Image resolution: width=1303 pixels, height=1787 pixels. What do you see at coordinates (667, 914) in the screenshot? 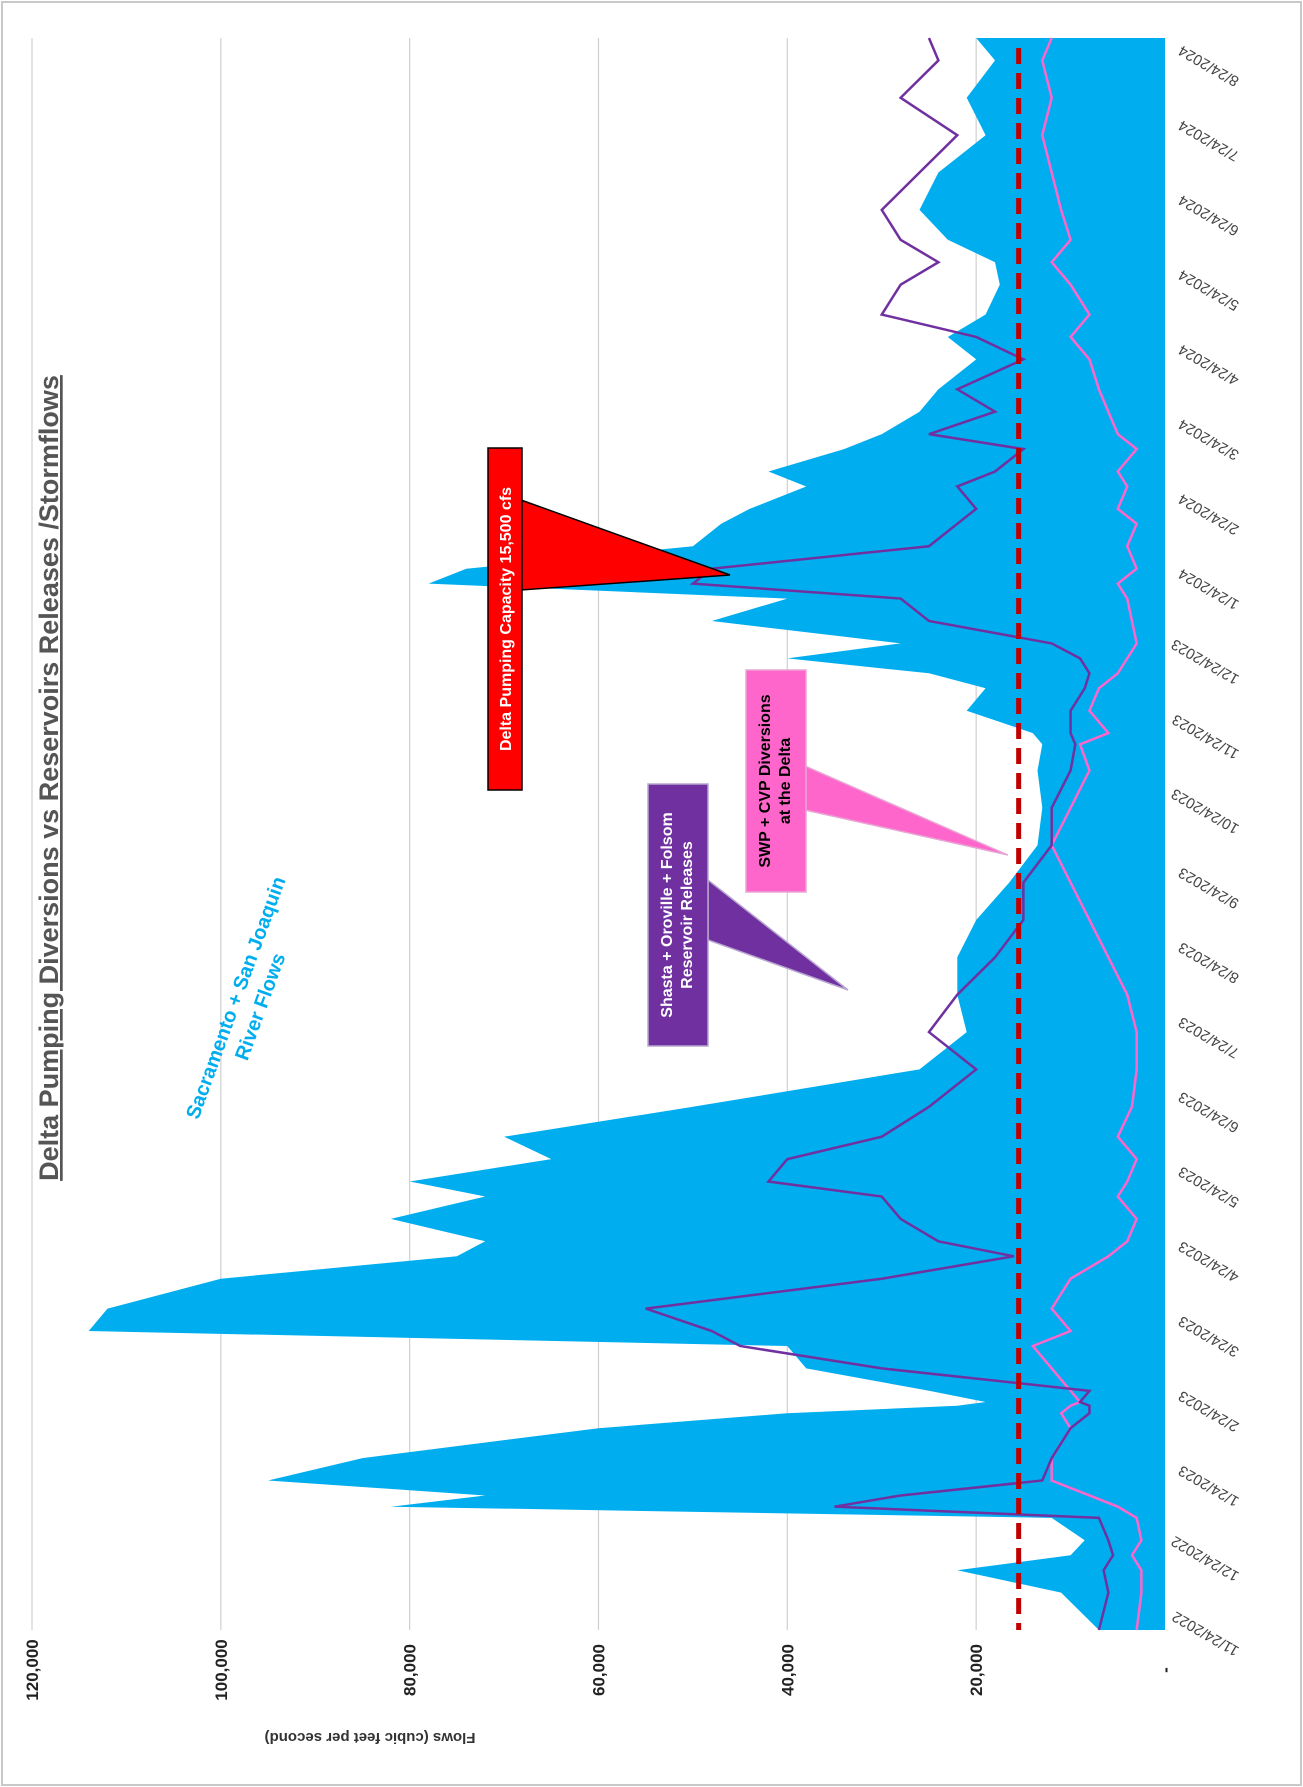
I see `reservoir-callout-line1: Shasta + Oroville + Folsom` at bounding box center [667, 914].